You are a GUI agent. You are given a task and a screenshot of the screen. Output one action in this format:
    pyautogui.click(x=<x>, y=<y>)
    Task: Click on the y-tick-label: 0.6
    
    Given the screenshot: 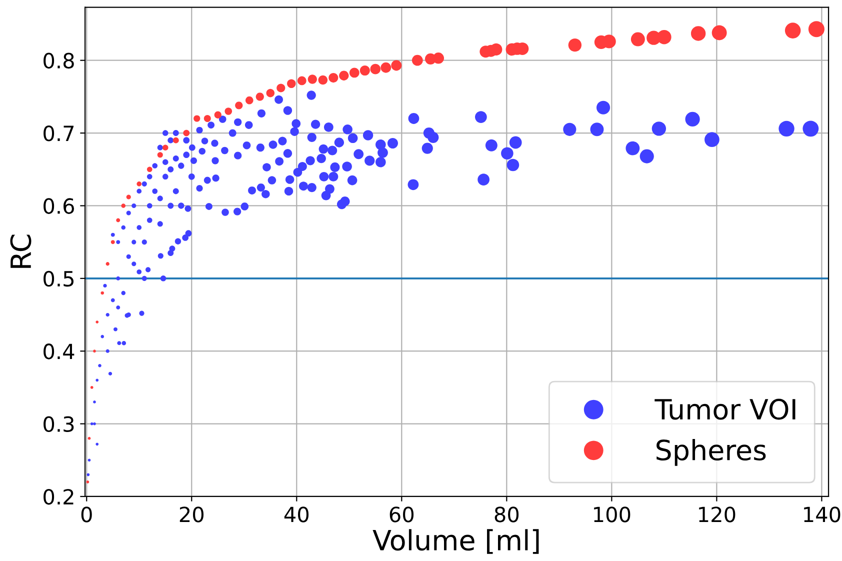 What is the action you would take?
    pyautogui.click(x=59, y=206)
    